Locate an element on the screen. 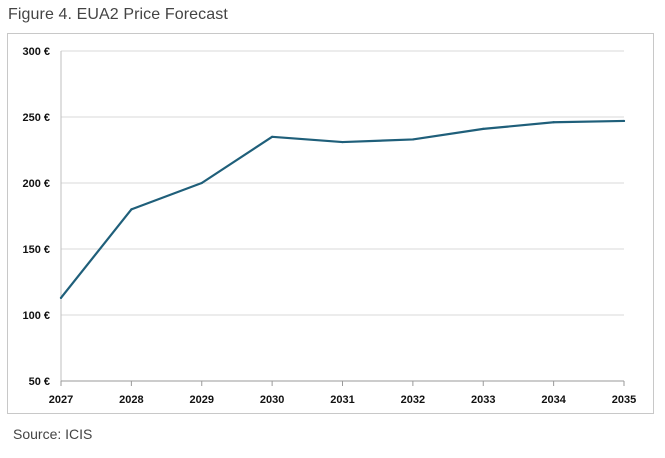 This screenshot has height=458, width=665. x-tick-label: 2032 is located at coordinates (413, 400).